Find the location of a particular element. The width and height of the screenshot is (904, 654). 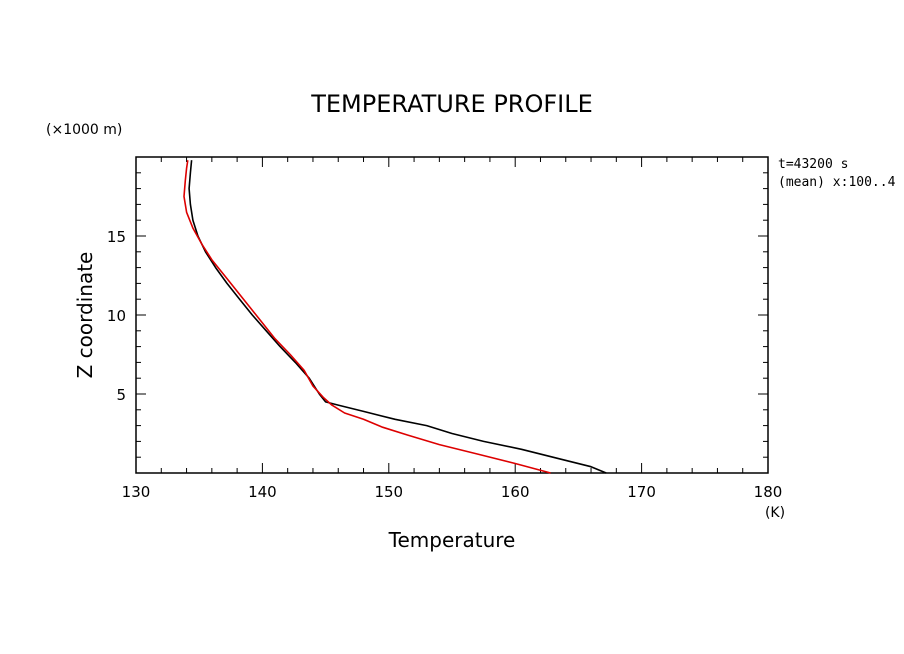

chart-title: TEMPERATURE PROFILE is located at coordinates (451, 104).